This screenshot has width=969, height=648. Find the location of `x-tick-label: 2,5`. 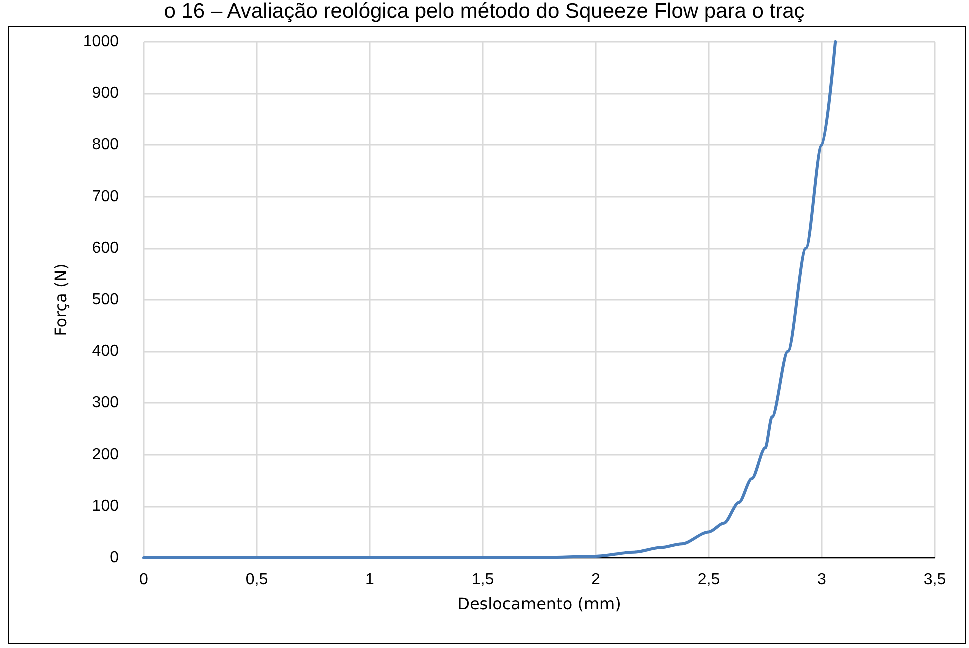

x-tick-label: 2,5 is located at coordinates (709, 580).